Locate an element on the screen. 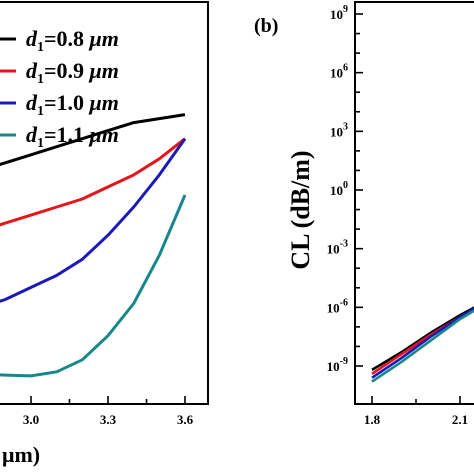 The width and height of the screenshot is (474, 474). panel-b-y-tick-label: 10⁻³ is located at coordinates (337, 248).